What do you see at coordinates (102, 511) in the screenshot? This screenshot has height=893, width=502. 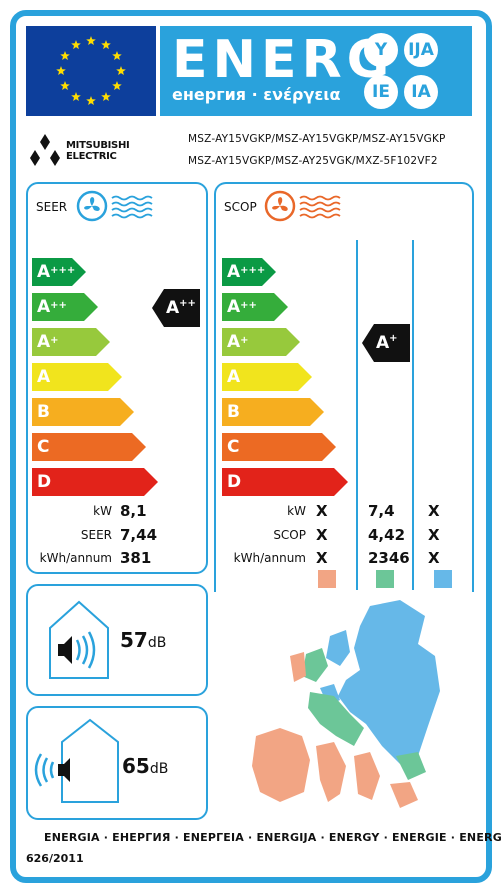 I see `seer-kw-label: kW` at bounding box center [102, 511].